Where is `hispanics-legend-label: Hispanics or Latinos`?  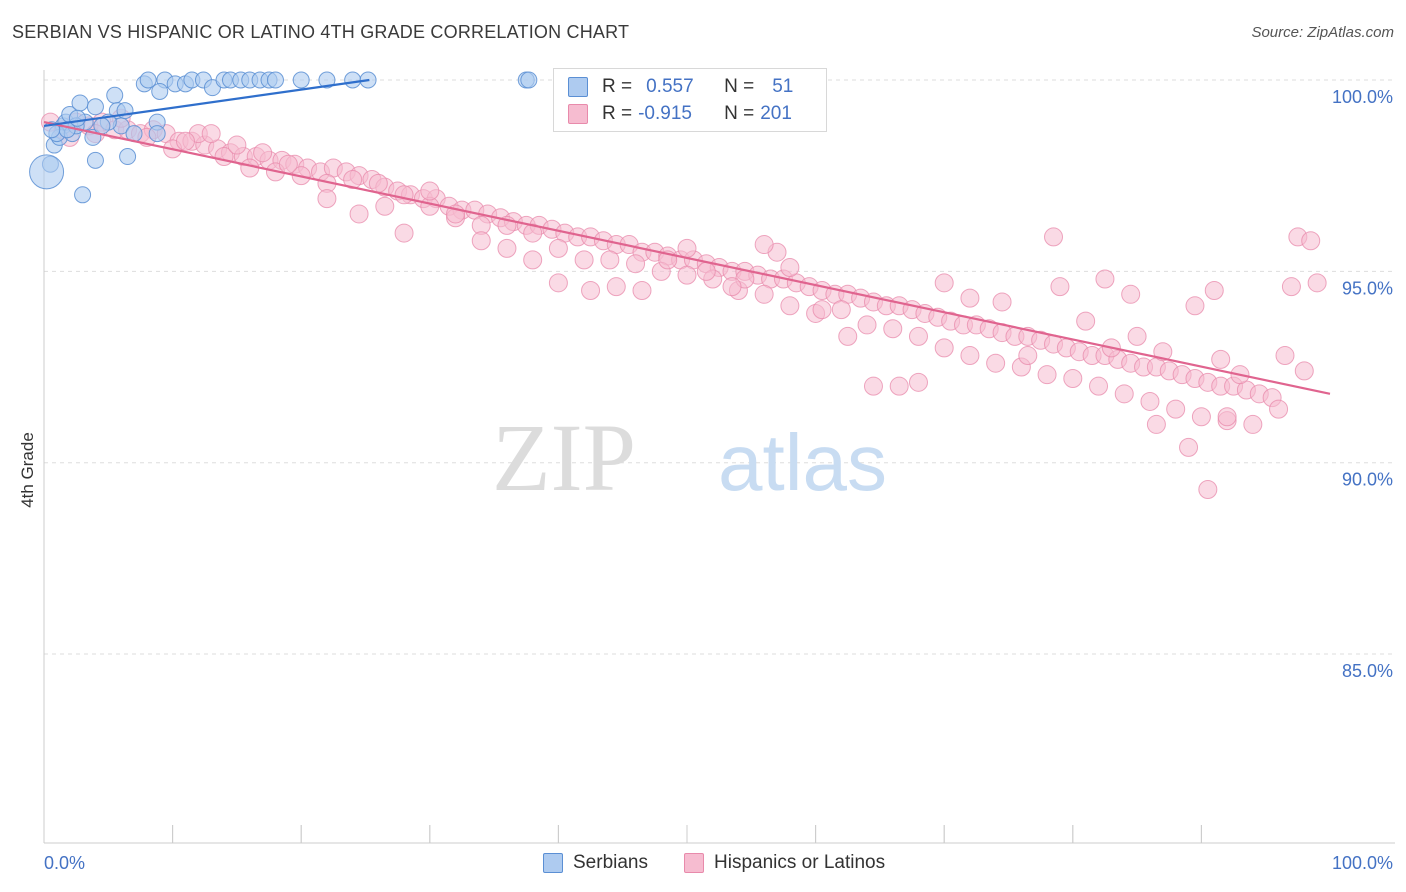
hispanics-legend-label: Hispanics or Latinos is located at coordinates (800, 862).